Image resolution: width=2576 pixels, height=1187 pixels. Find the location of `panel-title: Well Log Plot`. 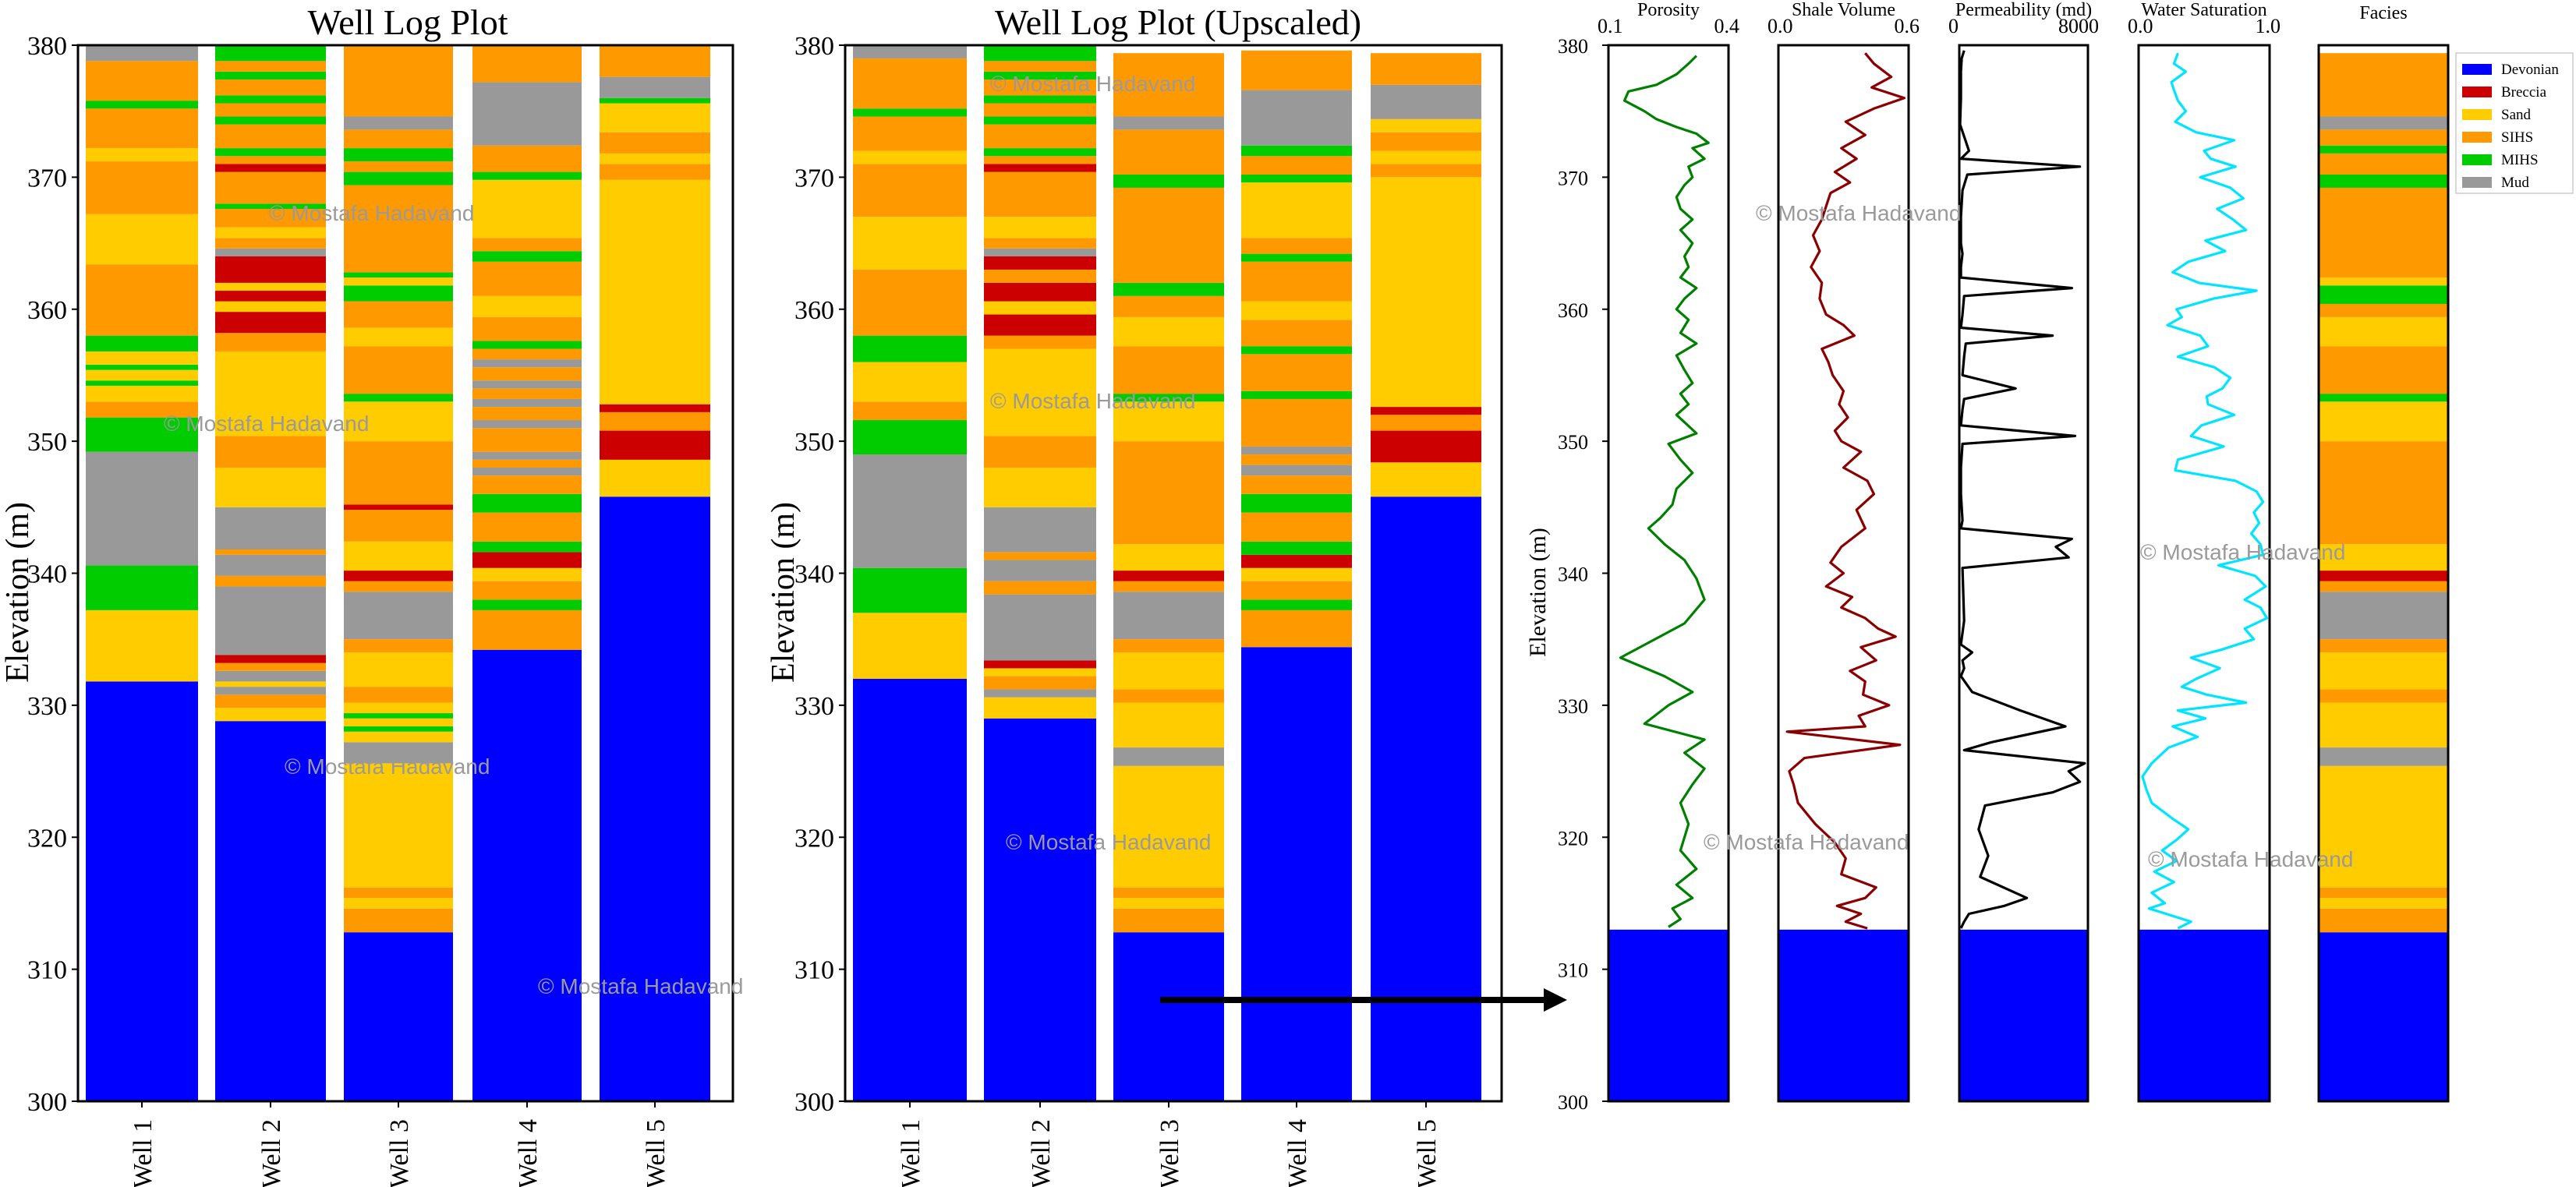

panel-title: Well Log Plot is located at coordinates (408, 22).